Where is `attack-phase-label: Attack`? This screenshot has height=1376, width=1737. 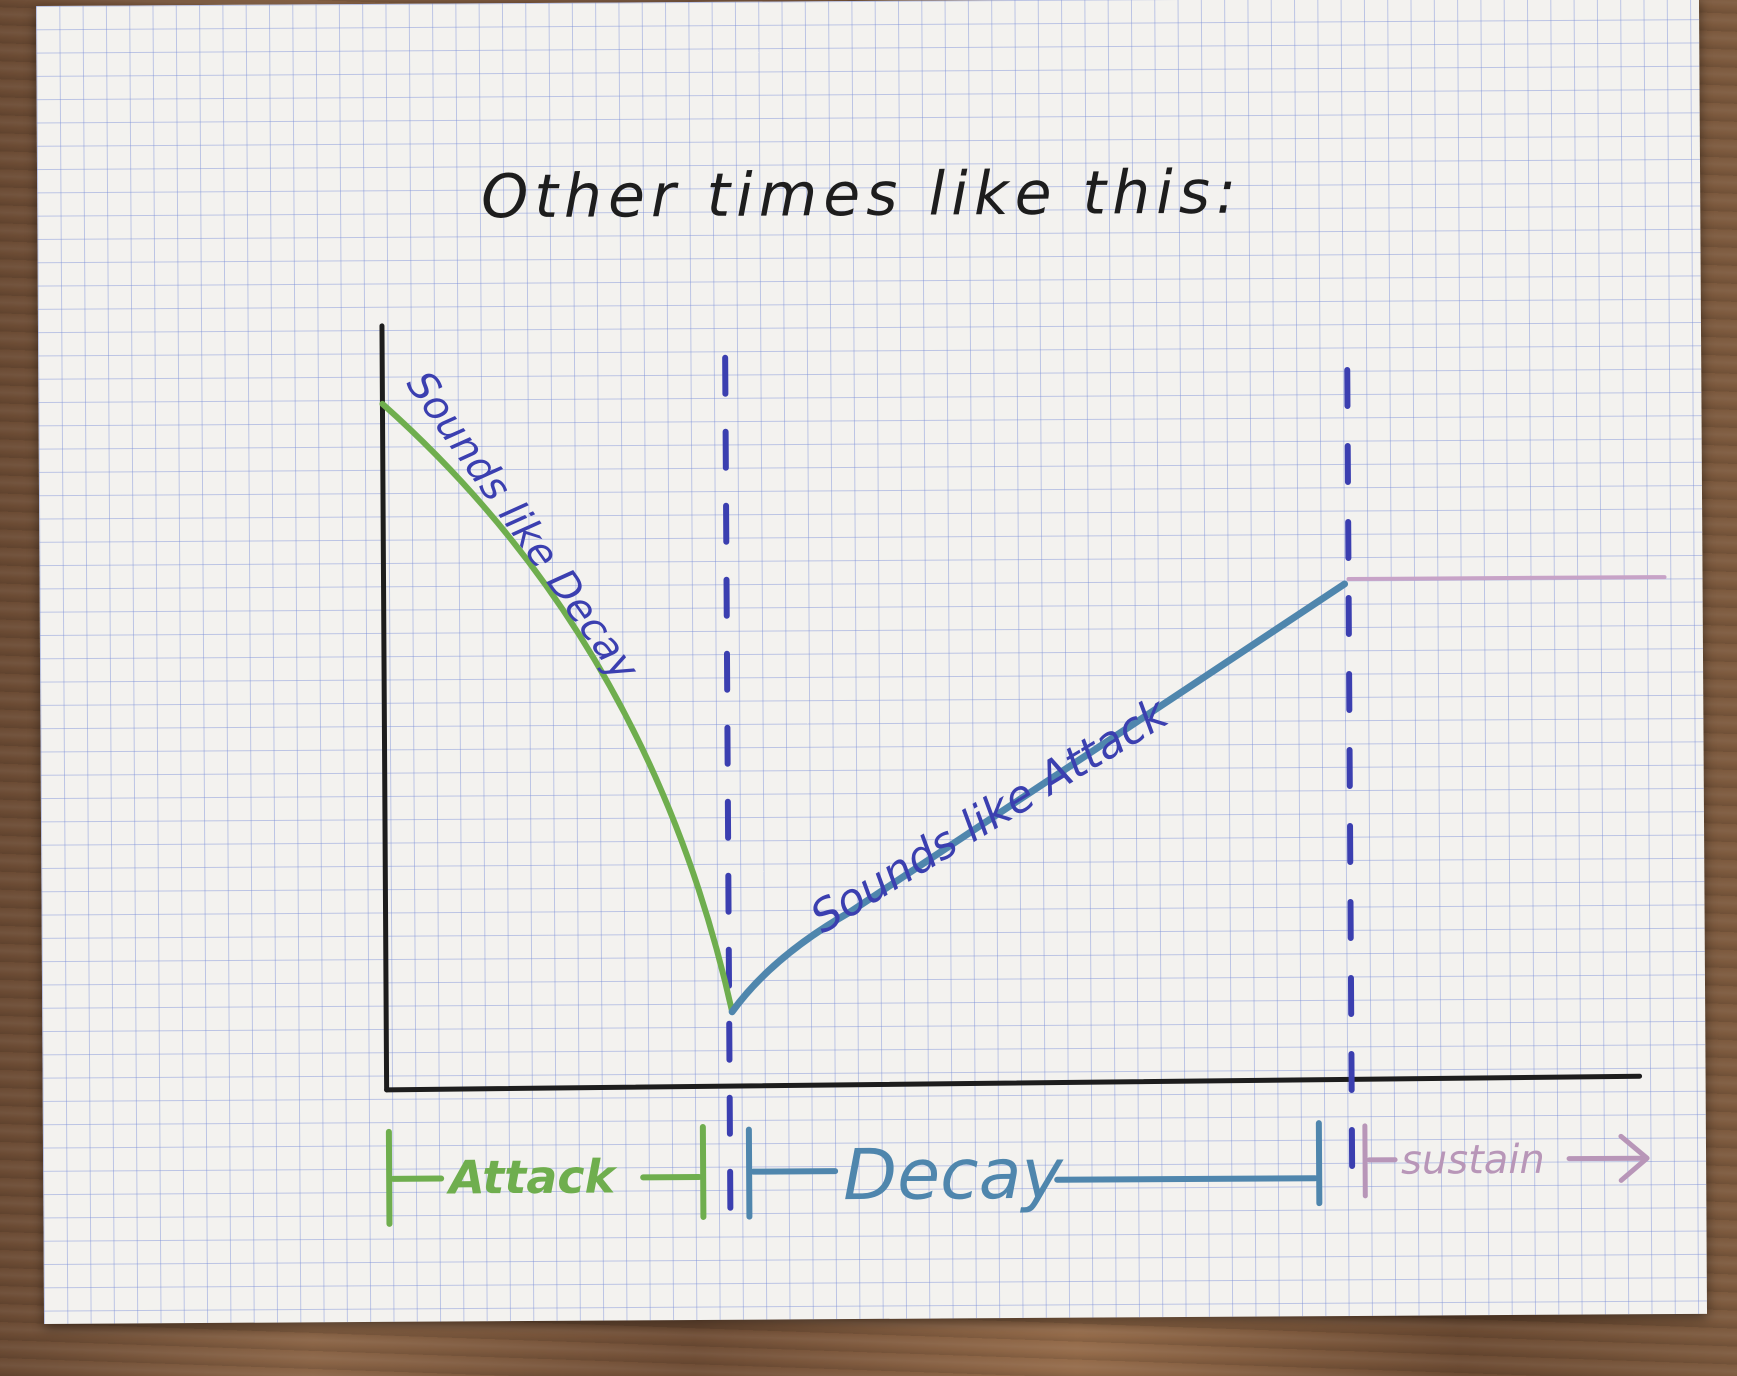 attack-phase-label: Attack is located at coordinates (532, 1176).